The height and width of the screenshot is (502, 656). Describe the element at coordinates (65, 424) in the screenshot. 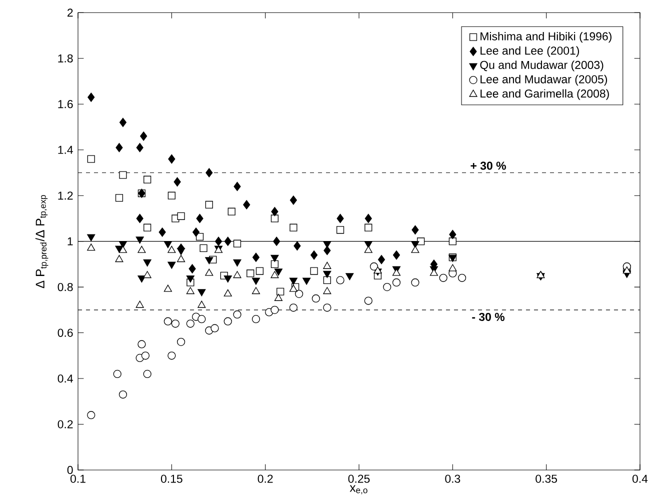

I see `y-tick-label: 0.2` at that location.